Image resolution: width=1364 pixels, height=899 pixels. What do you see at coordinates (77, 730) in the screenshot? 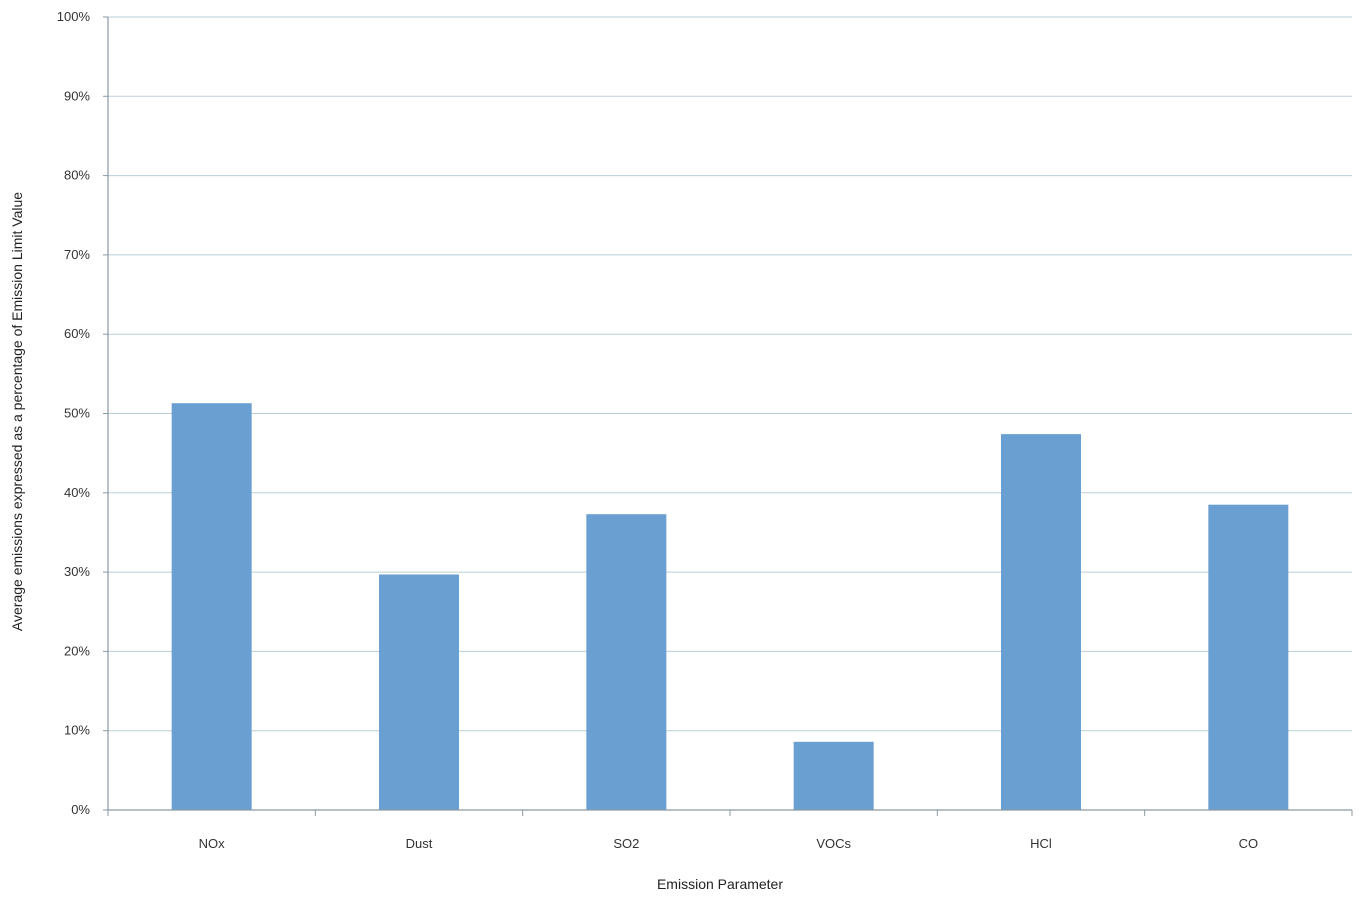
I see `y-tick-label: 10%` at bounding box center [77, 730].